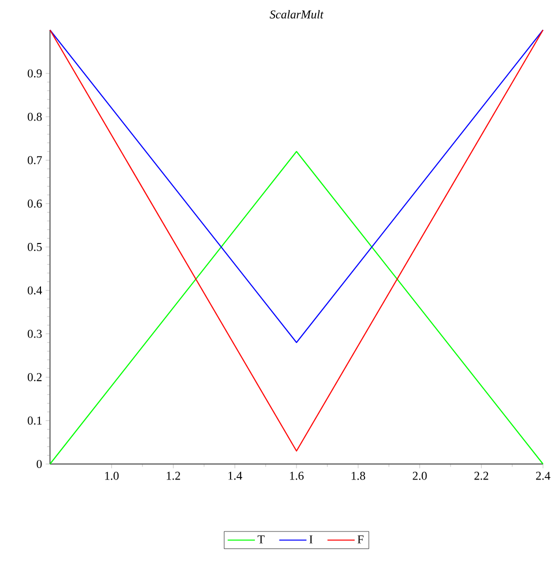 The height and width of the screenshot is (562, 555). Describe the element at coordinates (235, 476) in the screenshot. I see `x-tick-label: 1.4` at that location.